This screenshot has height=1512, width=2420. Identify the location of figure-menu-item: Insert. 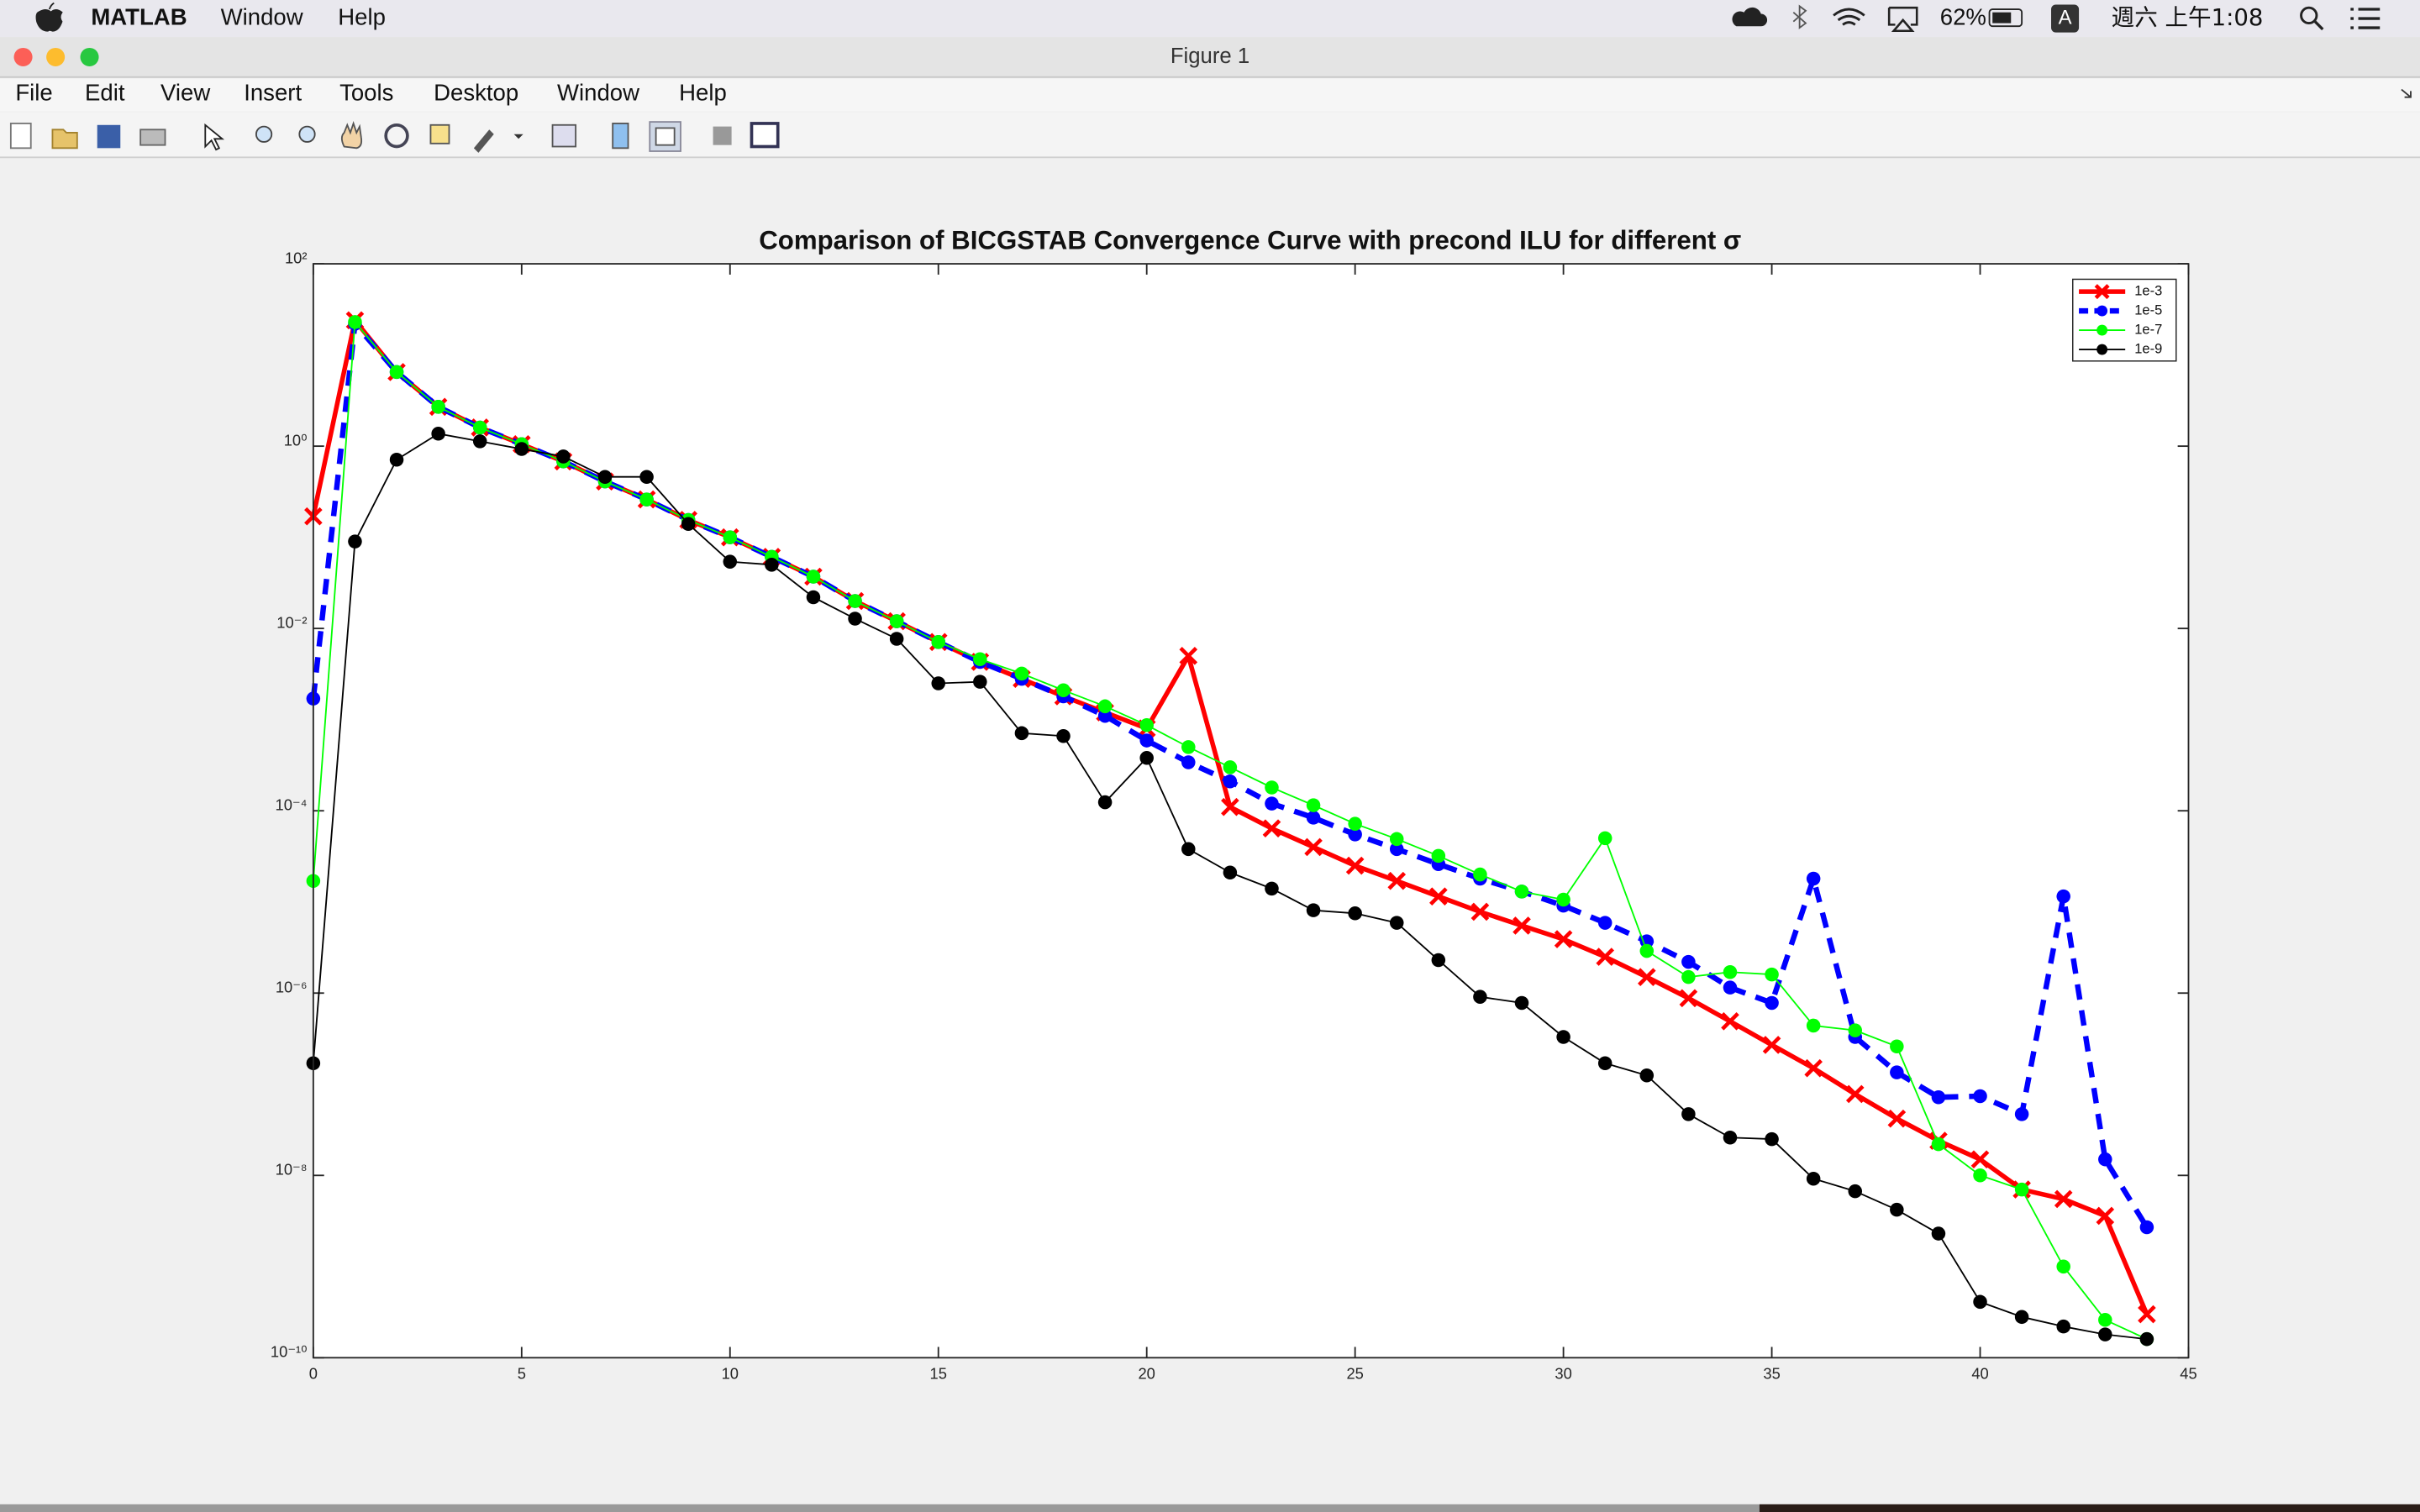
(273, 92).